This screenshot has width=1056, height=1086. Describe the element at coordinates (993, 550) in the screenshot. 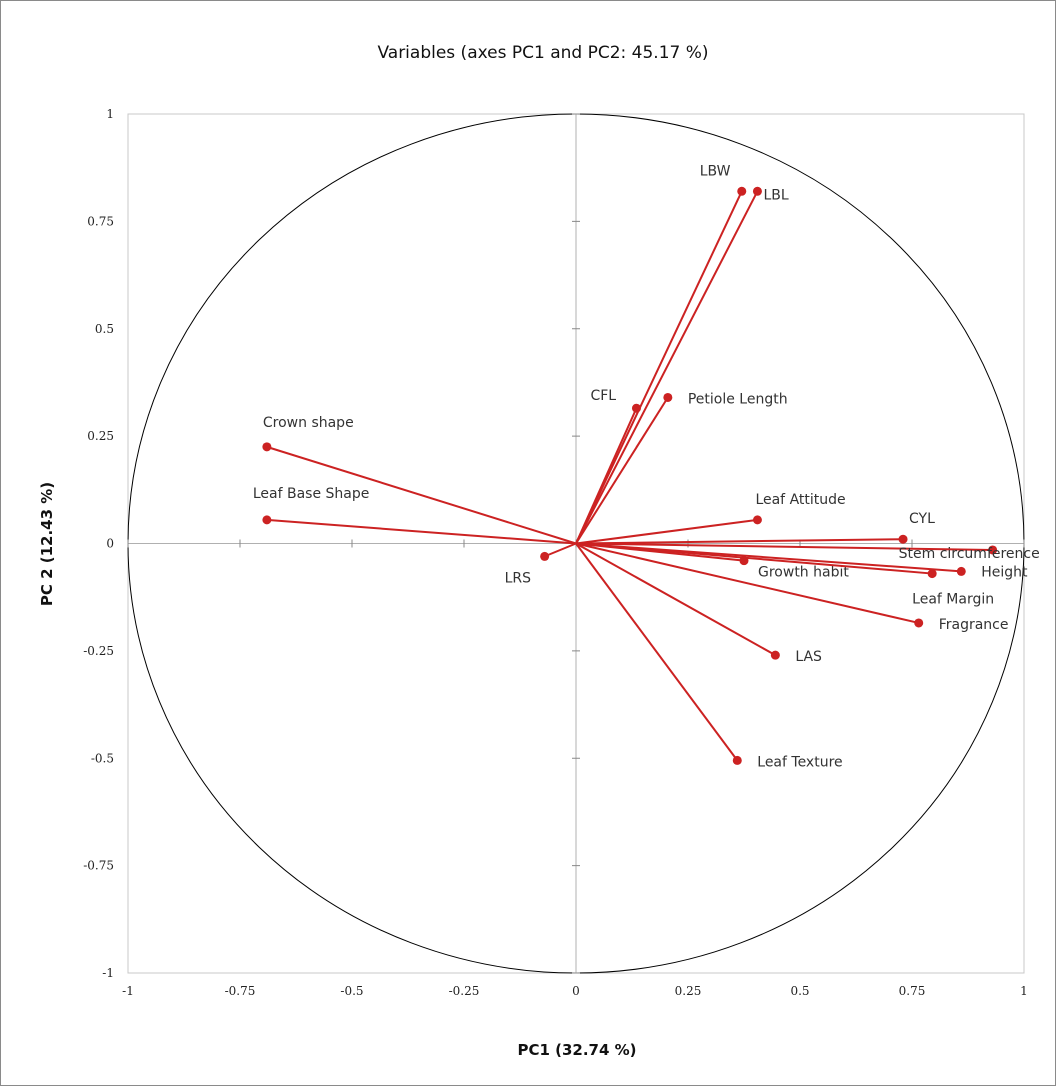

I see `point-stem-circumference` at that location.